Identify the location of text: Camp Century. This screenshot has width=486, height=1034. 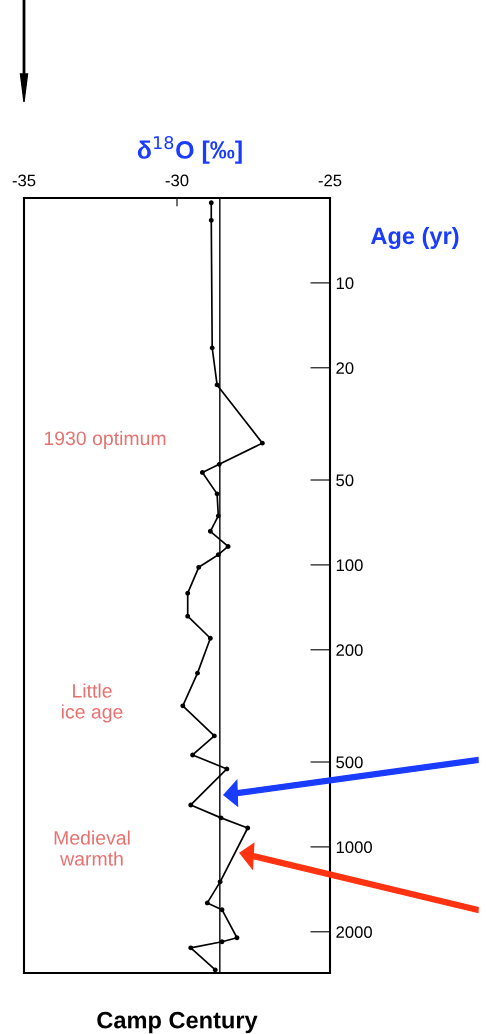
(177, 1022).